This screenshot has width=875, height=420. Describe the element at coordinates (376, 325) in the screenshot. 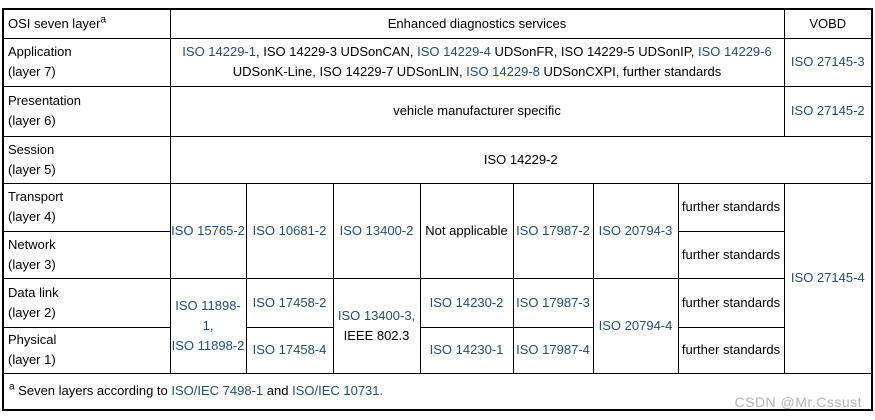

I see `cell-datalink-physical-ethernet: ISO 13400-3, IEEE 802.3` at that location.